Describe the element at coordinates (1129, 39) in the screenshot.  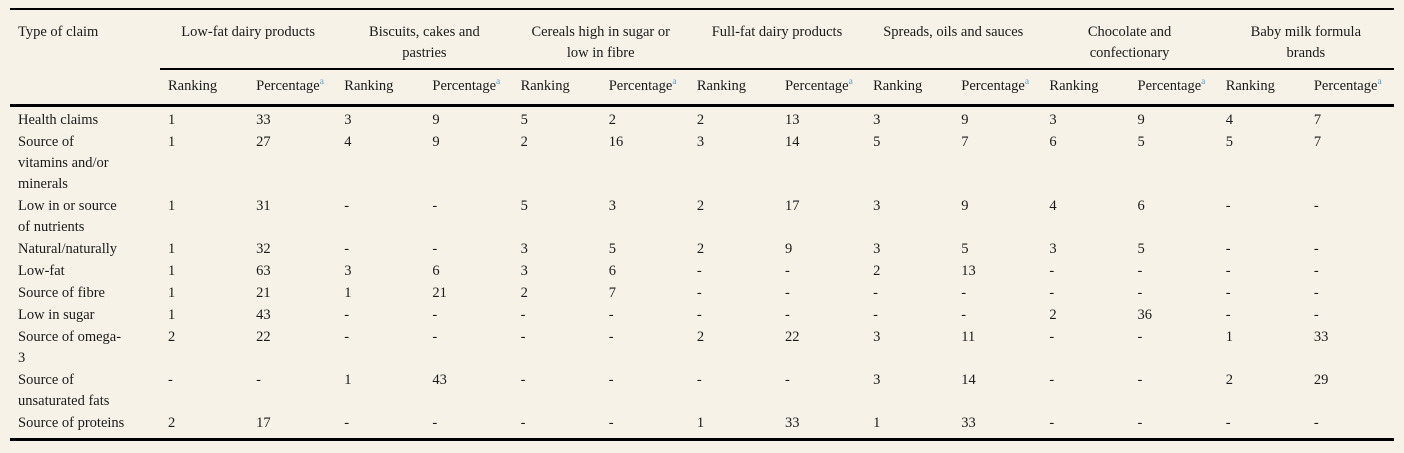
I see `product-category-header: Chocolate and confectionary` at that location.